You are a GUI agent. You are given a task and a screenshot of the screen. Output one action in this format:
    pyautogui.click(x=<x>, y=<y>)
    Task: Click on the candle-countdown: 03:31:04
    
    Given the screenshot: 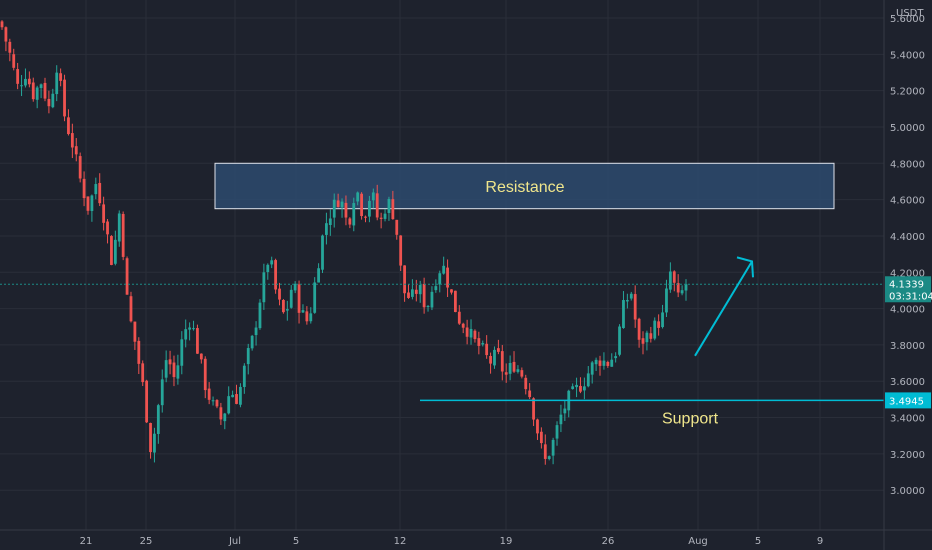 What is the action you would take?
    pyautogui.click(x=910, y=296)
    